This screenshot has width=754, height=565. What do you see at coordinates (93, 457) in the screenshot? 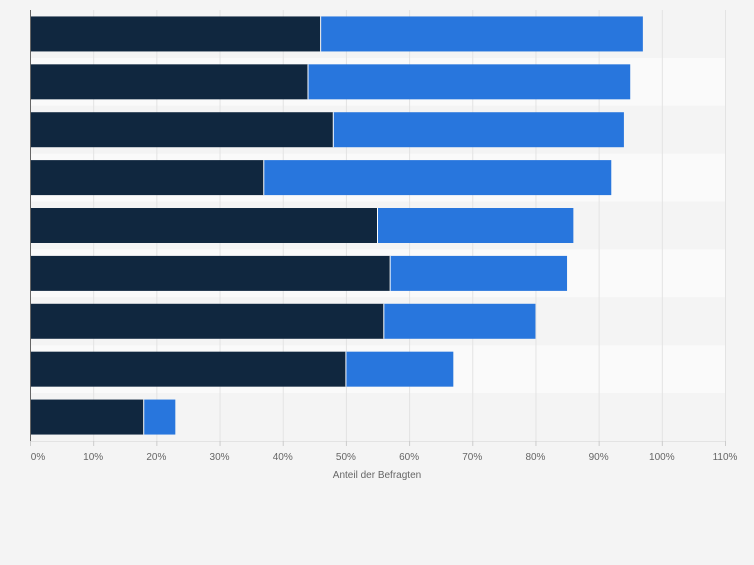
I see `x-tick-label: 10%` at bounding box center [93, 457].